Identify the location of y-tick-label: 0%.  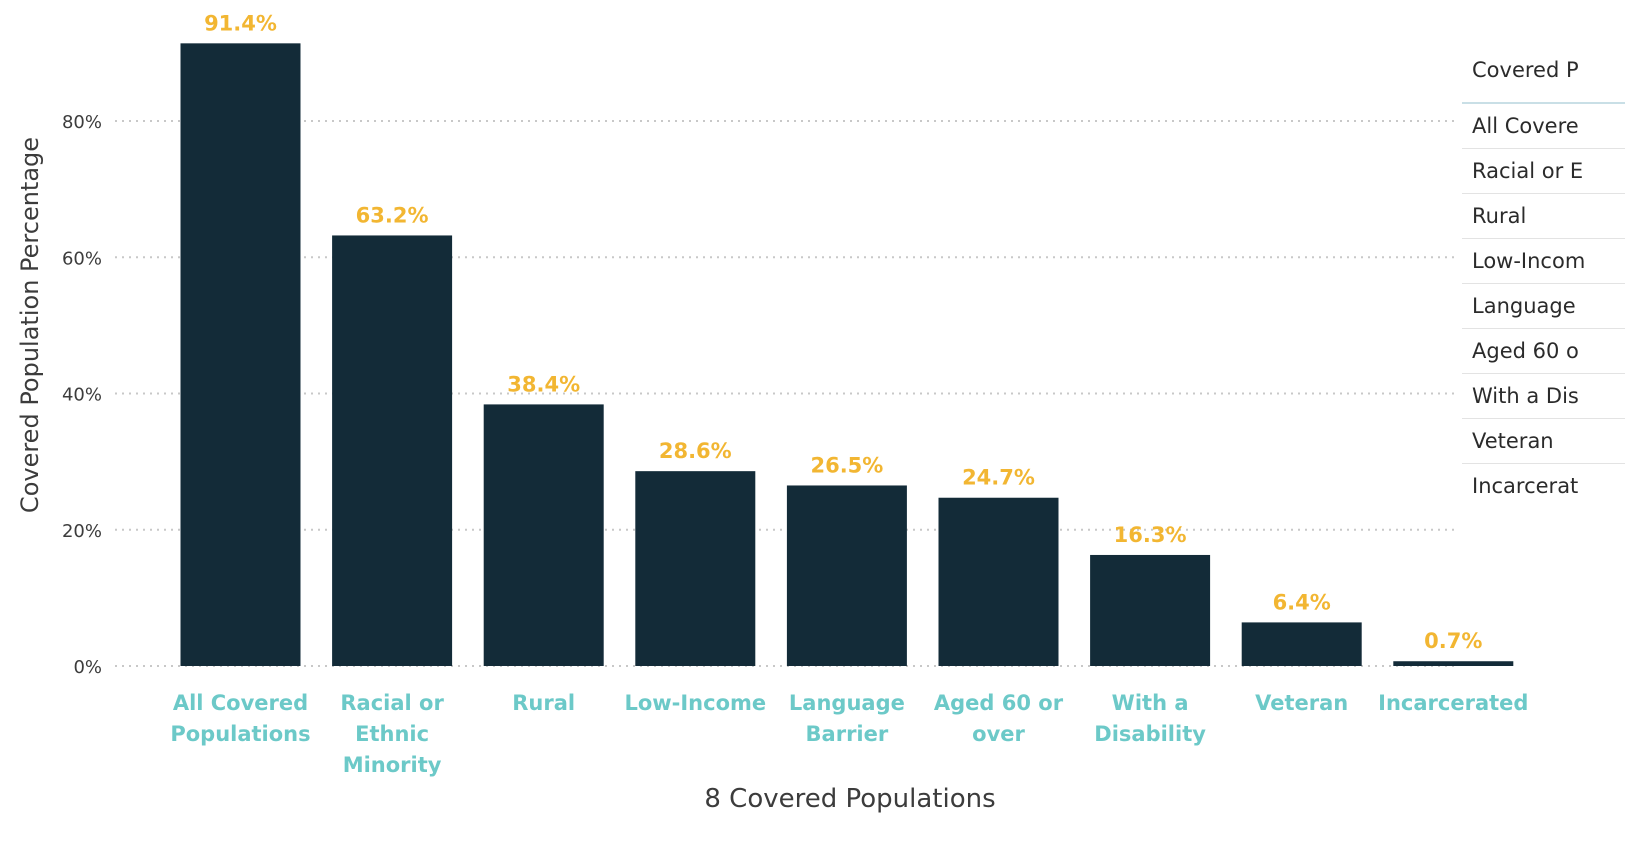
(87, 667).